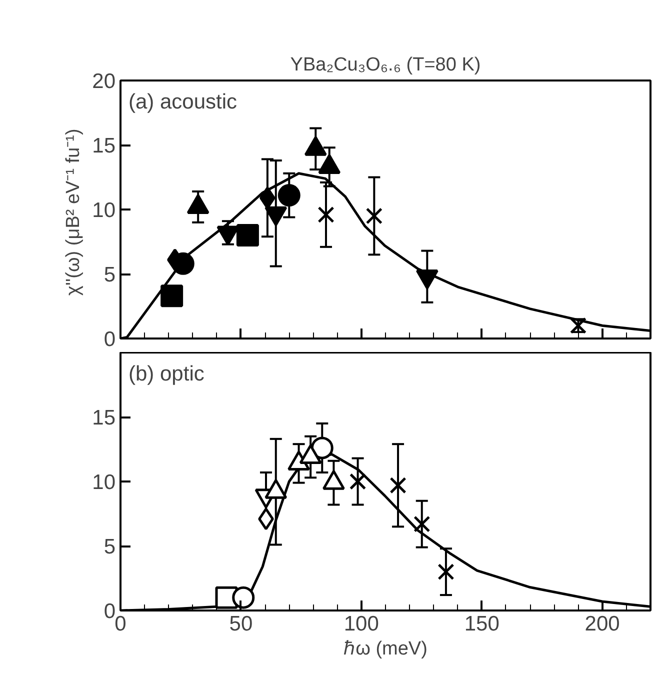 This screenshot has width=653, height=698. What do you see at coordinates (482, 624) in the screenshot?
I see `x-tick-label: 150` at bounding box center [482, 624].